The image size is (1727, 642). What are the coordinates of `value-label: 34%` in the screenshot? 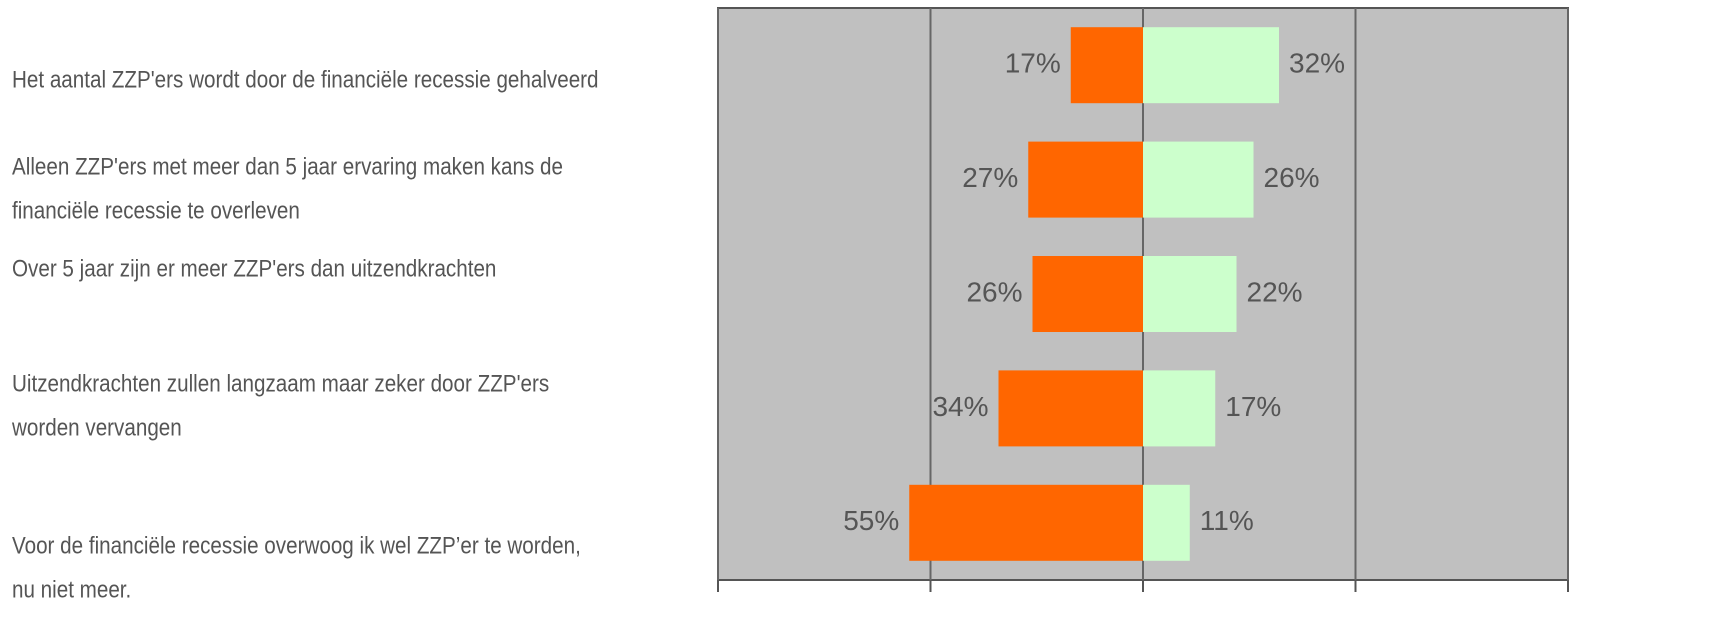 It's located at (960, 406).